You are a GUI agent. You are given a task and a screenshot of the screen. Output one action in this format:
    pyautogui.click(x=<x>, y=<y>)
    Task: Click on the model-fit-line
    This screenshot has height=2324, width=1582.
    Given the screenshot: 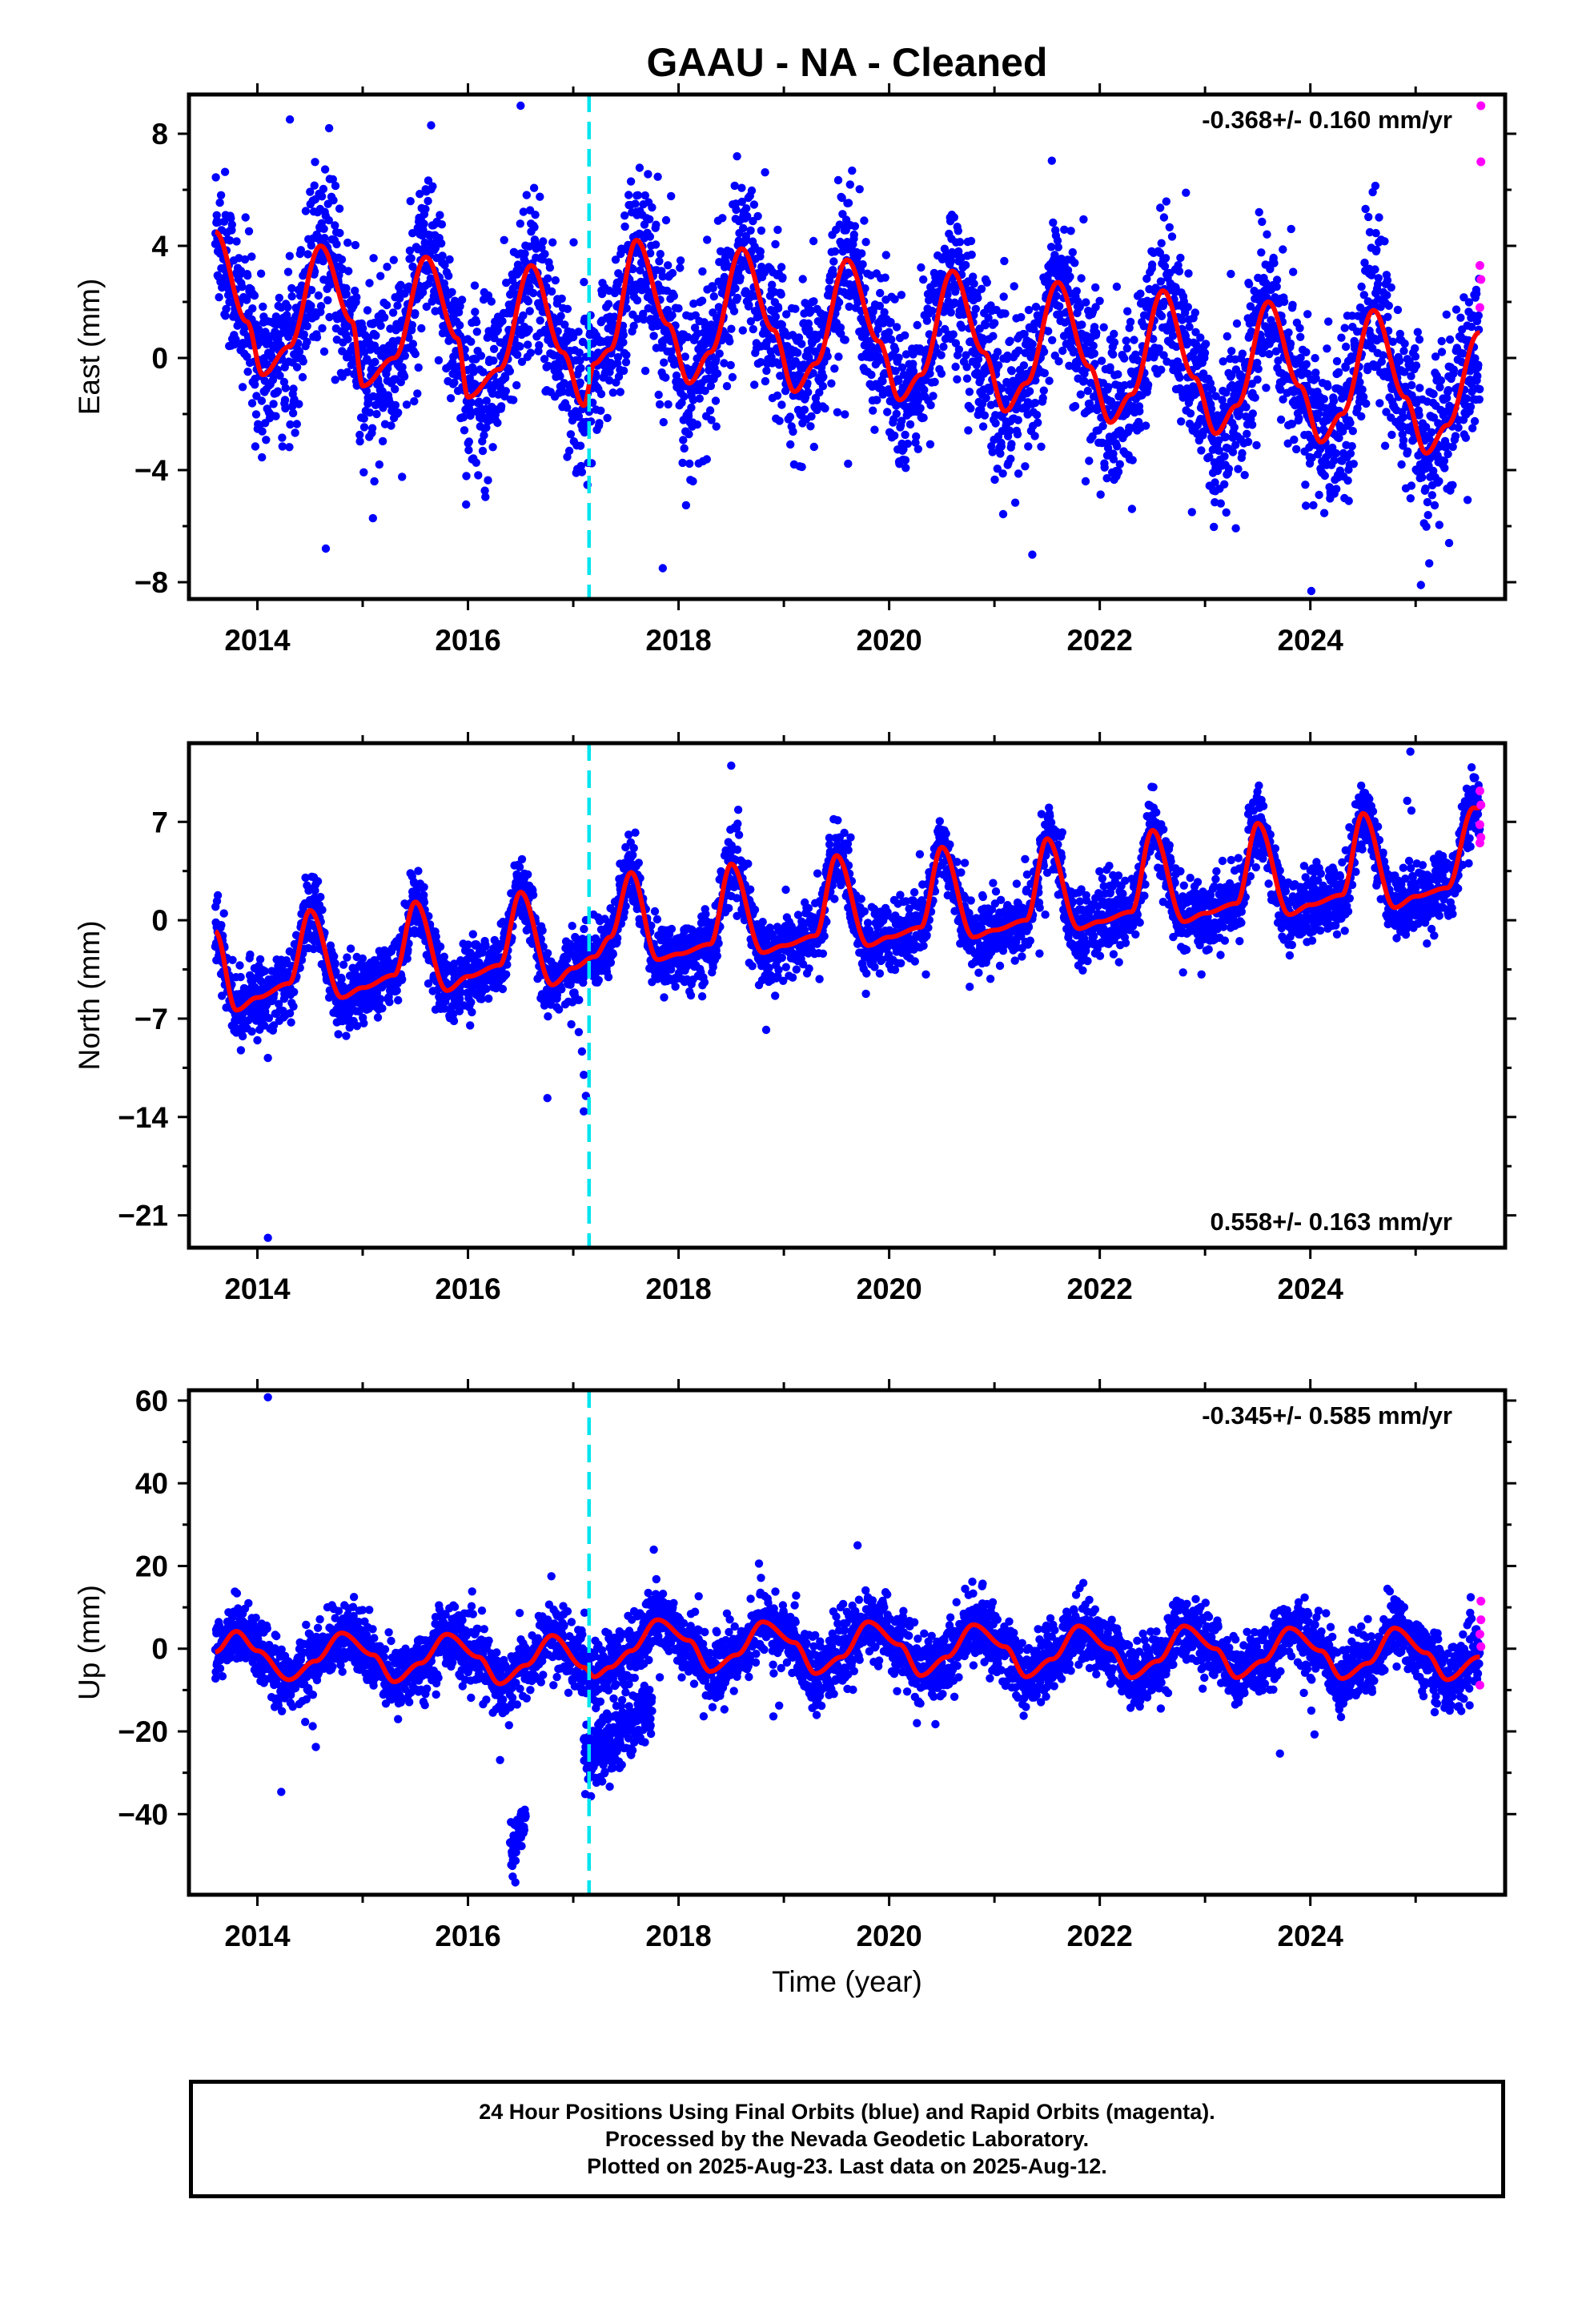 What is the action you would take?
    pyautogui.click(x=848, y=342)
    